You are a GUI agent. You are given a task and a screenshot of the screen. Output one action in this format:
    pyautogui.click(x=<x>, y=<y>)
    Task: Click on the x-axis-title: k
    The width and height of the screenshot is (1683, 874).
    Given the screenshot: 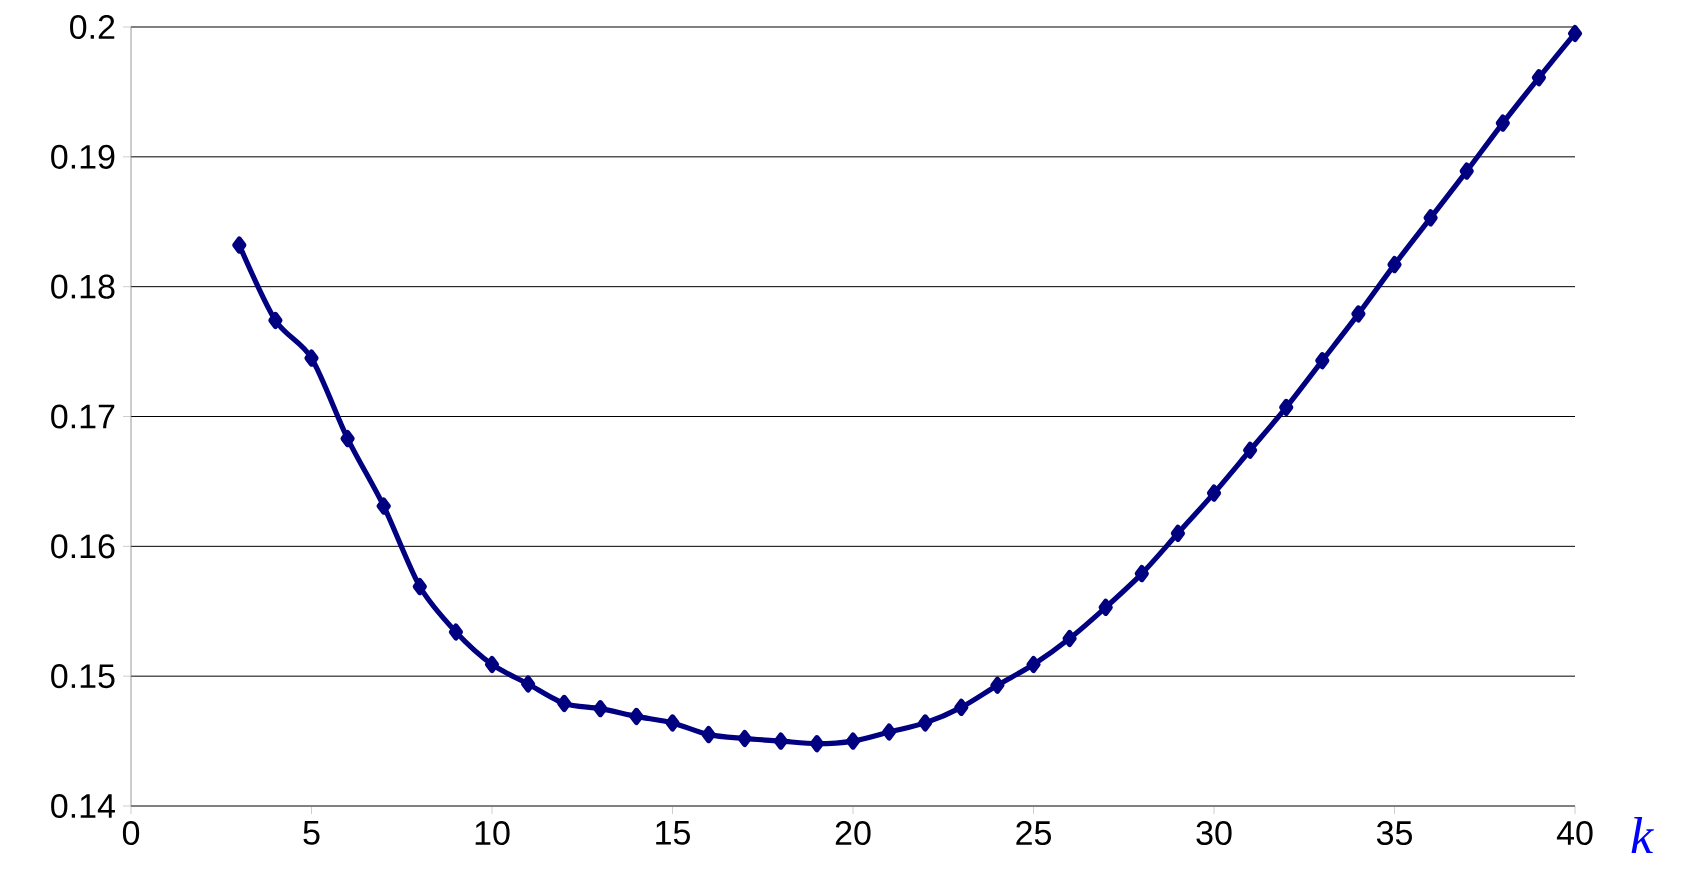 What is the action you would take?
    pyautogui.click(x=1642, y=835)
    